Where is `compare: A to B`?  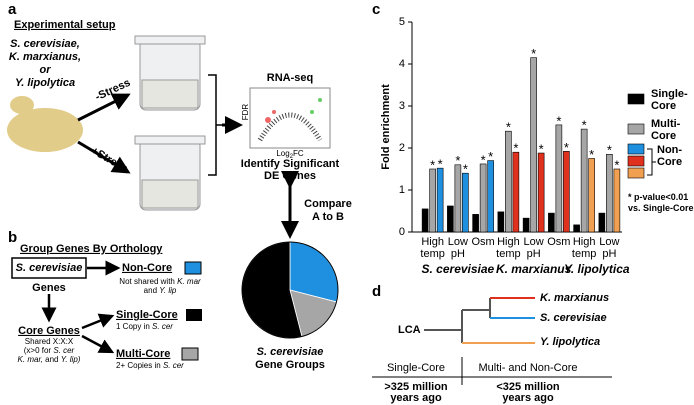 compare: A to B is located at coordinates (328, 217).